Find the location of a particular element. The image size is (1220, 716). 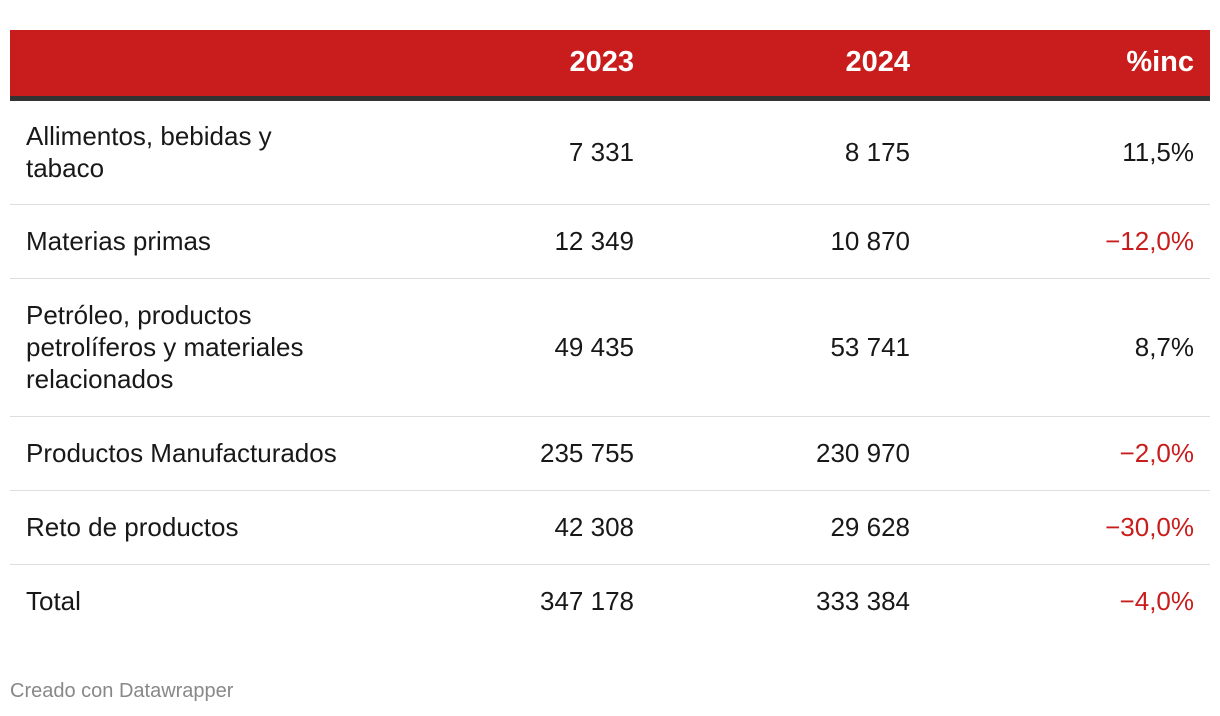

header-pct-inc: %inc is located at coordinates (1068, 65).